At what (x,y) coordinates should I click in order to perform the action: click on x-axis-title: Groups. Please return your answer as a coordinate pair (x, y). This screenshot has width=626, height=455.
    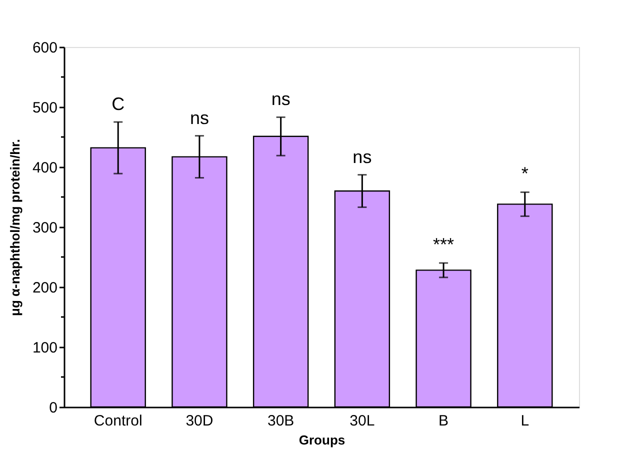
    Looking at the image, I should click on (322, 440).